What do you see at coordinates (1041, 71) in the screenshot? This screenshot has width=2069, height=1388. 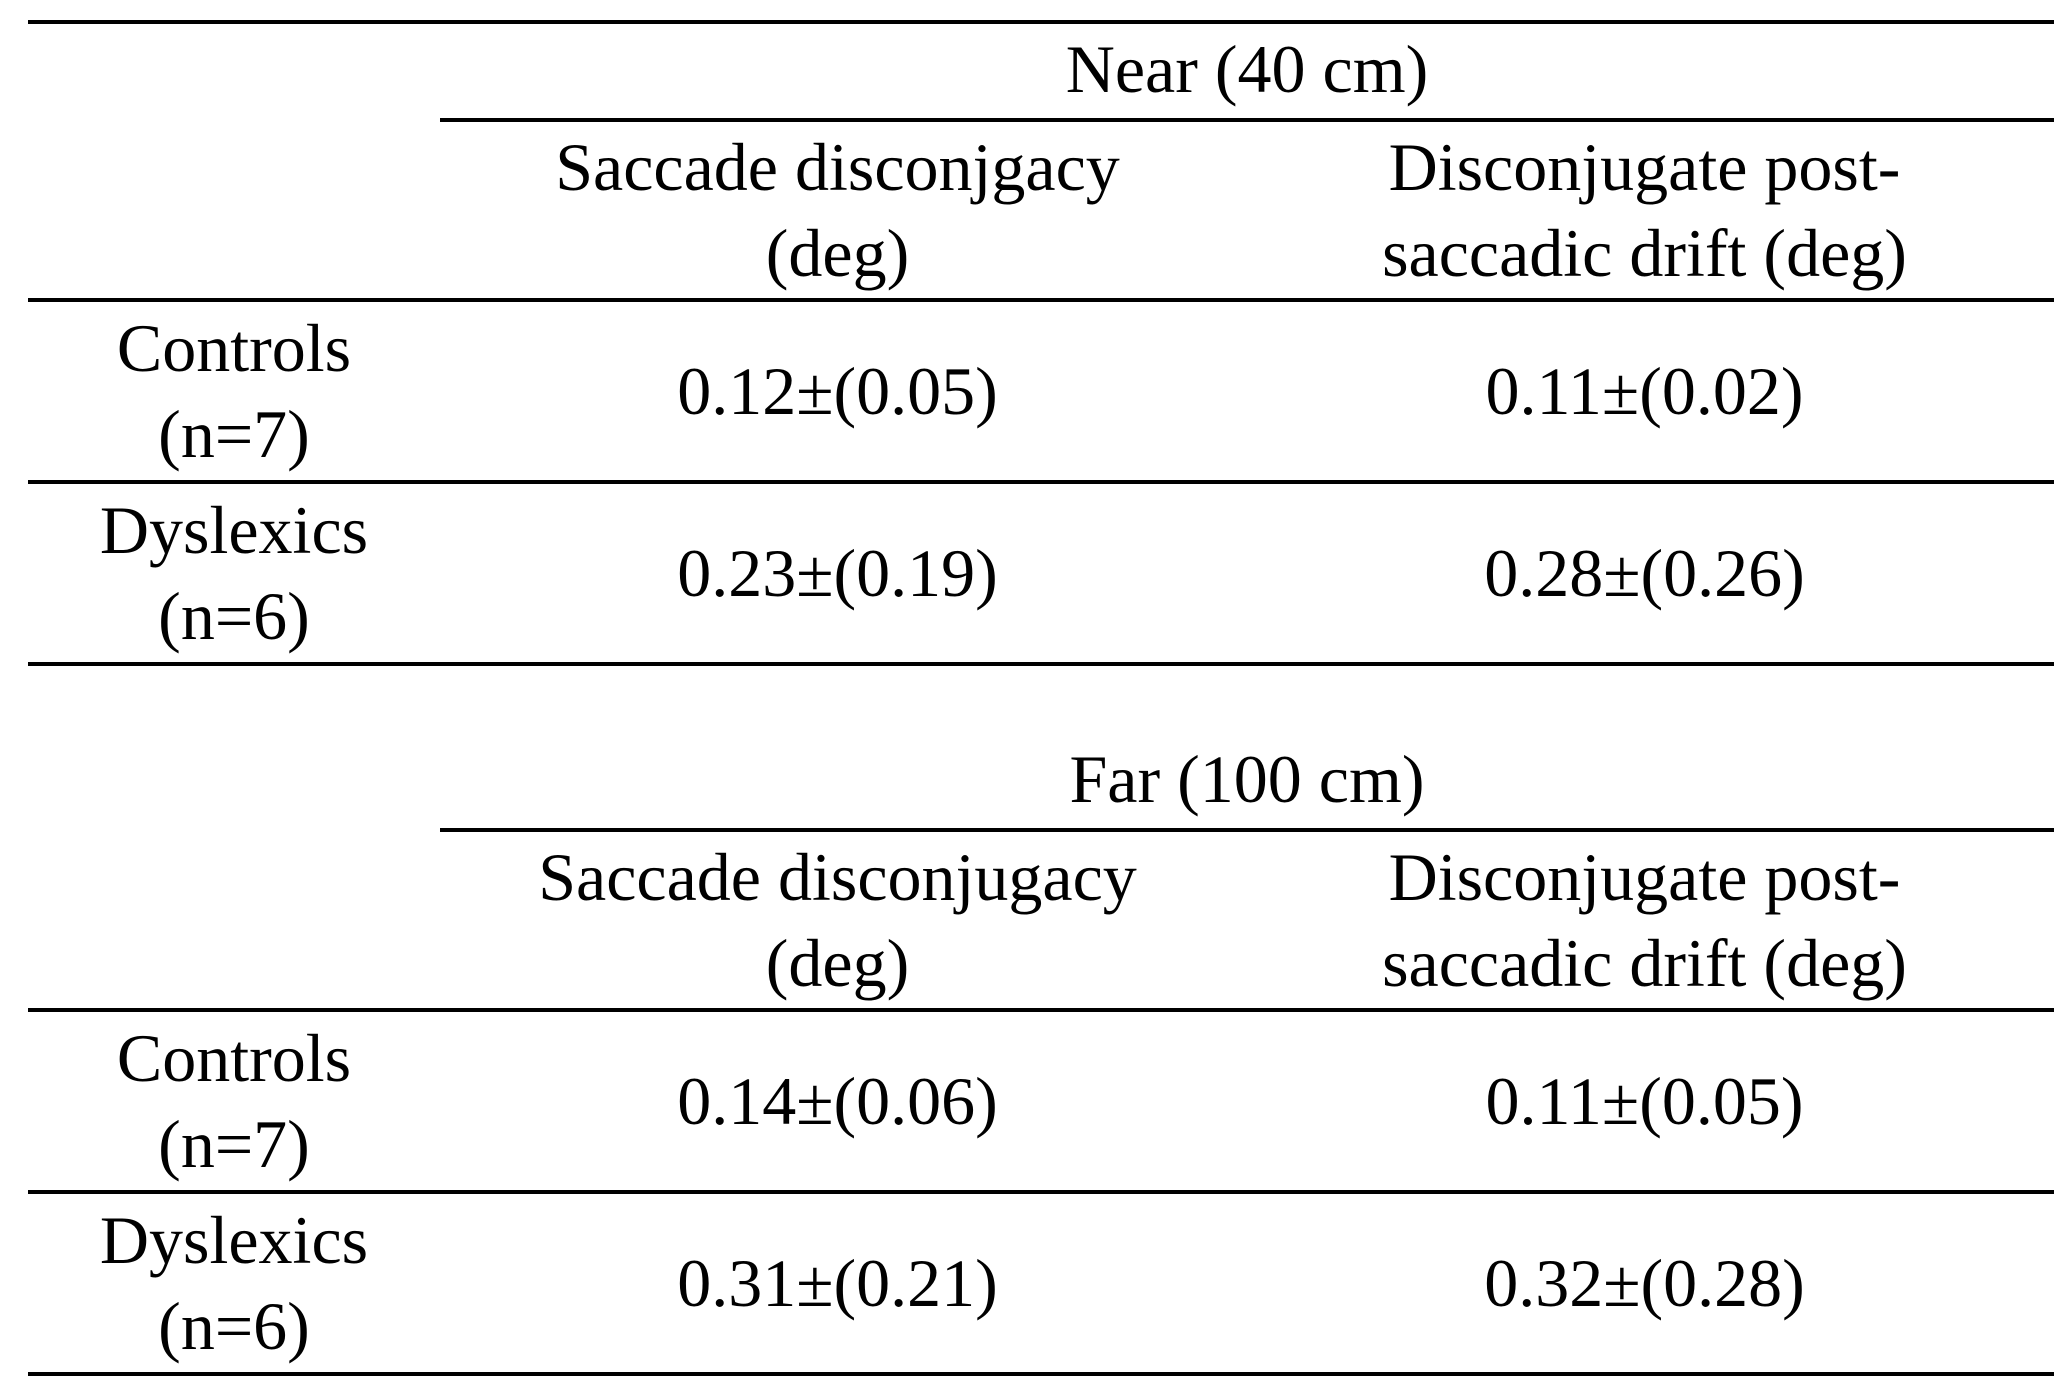 I see `group-header-row: Near (40 cm)` at bounding box center [1041, 71].